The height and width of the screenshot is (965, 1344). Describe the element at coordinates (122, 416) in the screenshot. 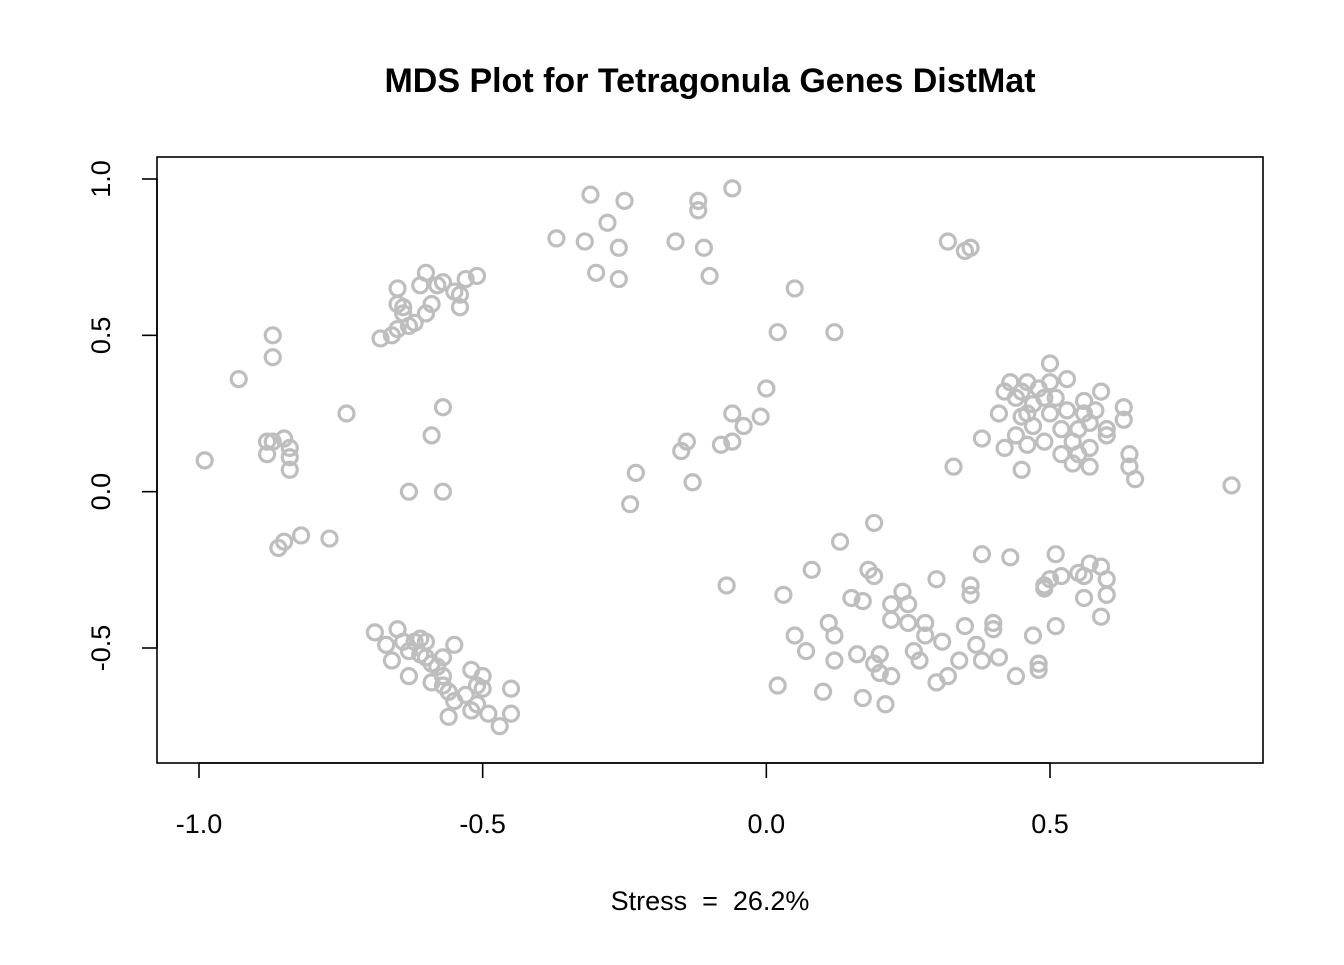

I see `y-axis: -0.5 0.0 0.5 1.0` at that location.